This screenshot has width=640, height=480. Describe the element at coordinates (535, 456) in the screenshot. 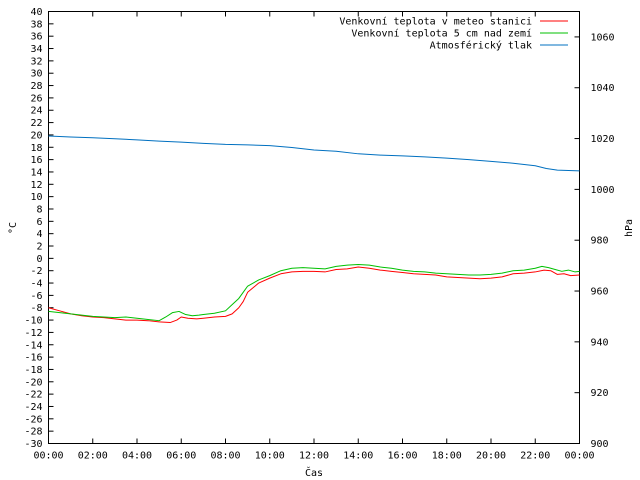

I see `x-tick-label: 22:00` at that location.